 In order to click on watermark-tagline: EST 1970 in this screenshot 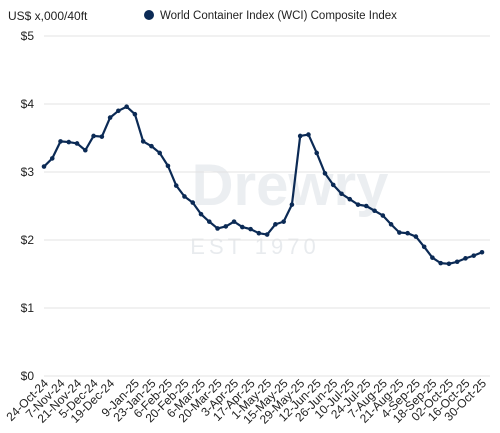, I will do `click(254, 246)`.